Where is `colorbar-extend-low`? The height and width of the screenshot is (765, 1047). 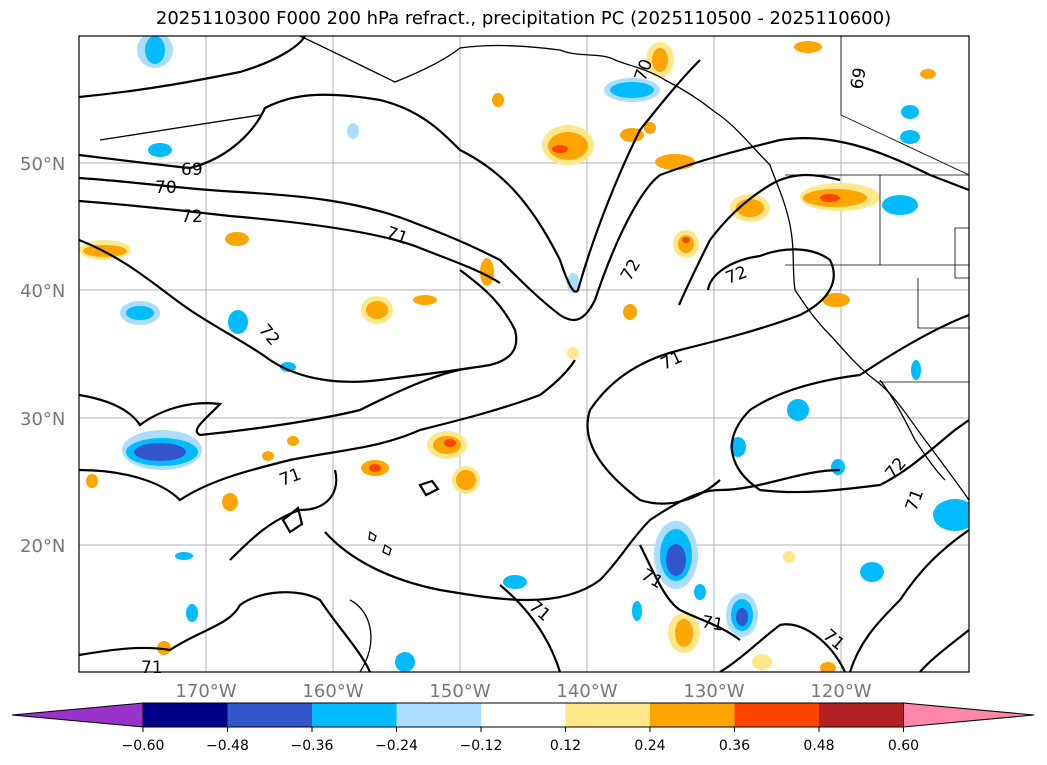 colorbar-extend-low is located at coordinates (77, 715).